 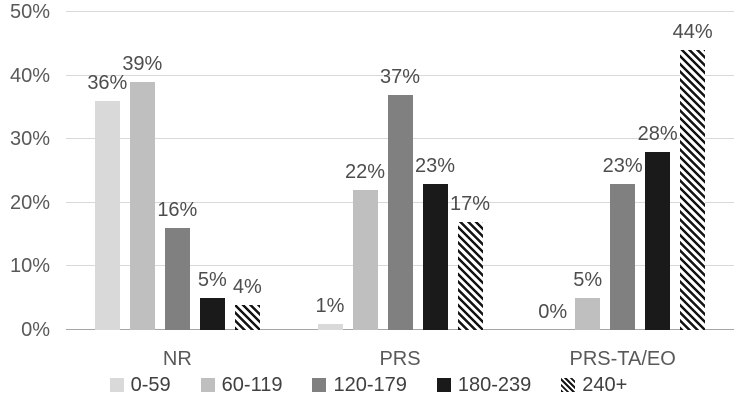 I want to click on barwrap-60-119: 22%, so click(x=365, y=245).